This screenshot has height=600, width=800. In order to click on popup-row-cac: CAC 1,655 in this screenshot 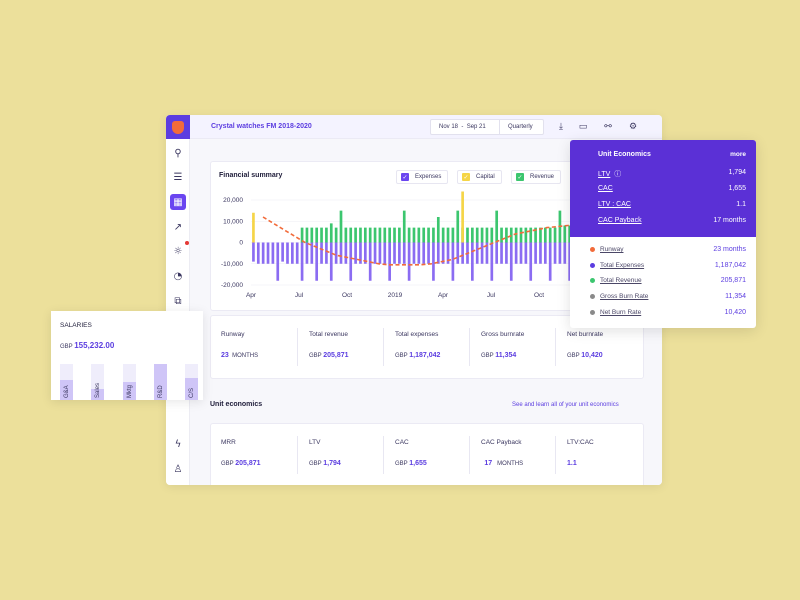, I will do `click(672, 188)`.